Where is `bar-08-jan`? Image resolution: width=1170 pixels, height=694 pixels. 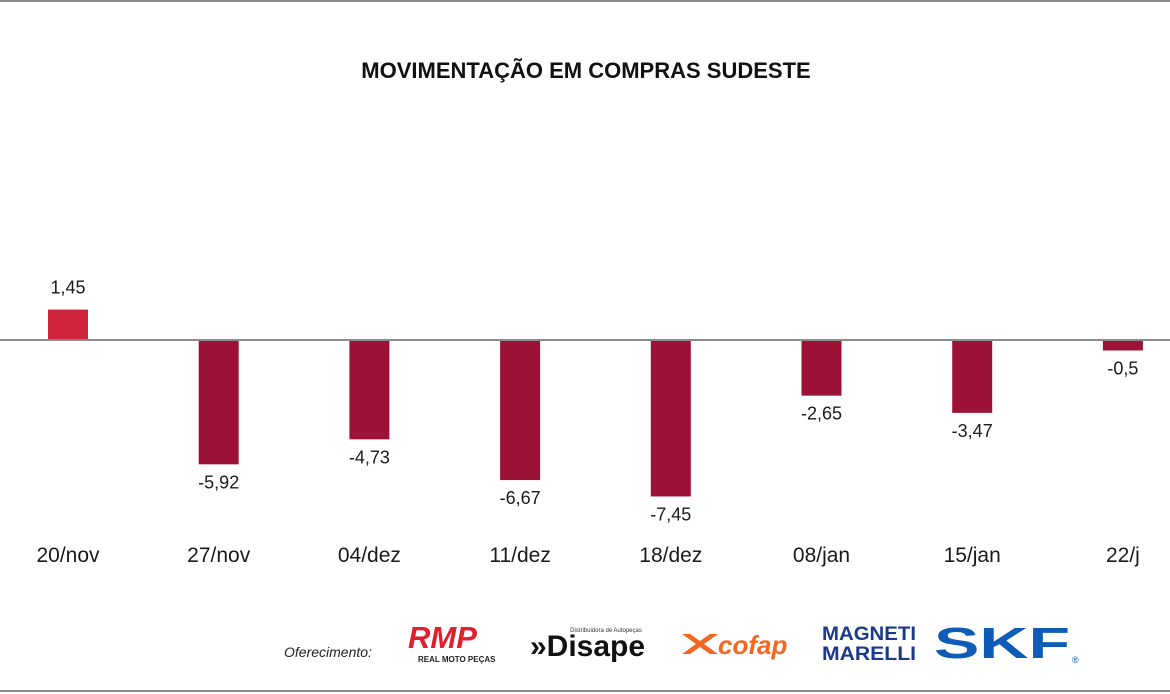 bar-08-jan is located at coordinates (821, 368).